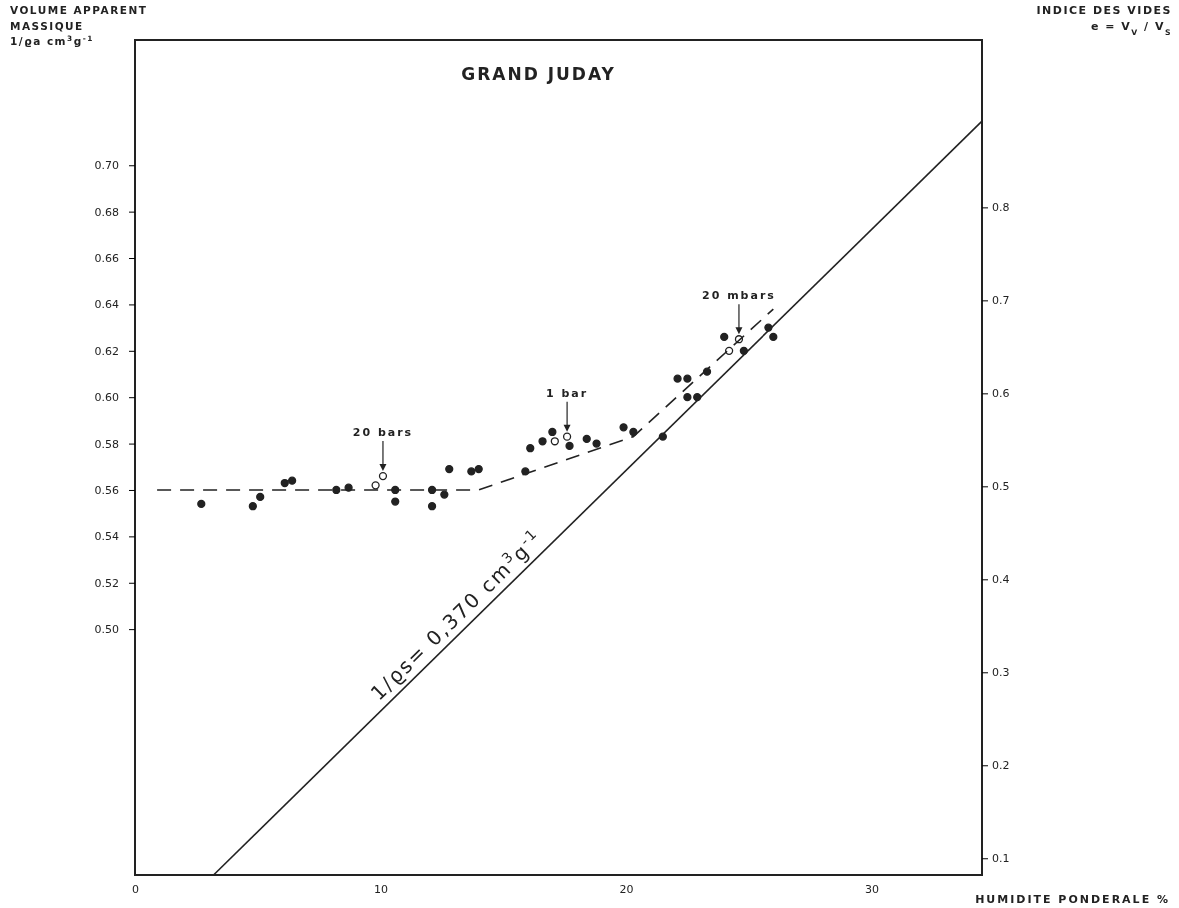  I want to click on x-tick-label: 20, so click(626, 889).